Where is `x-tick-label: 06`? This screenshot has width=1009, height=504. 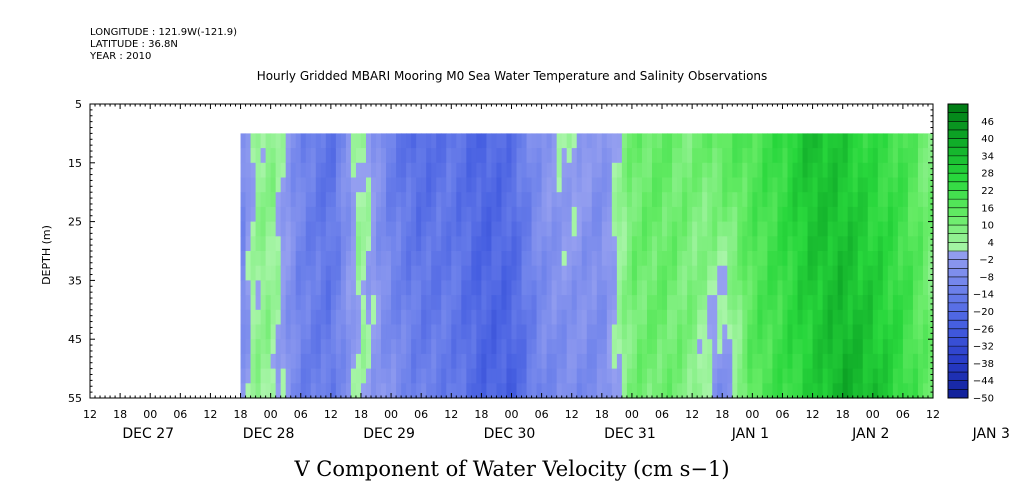
x-tick-label: 06 is located at coordinates (421, 414).